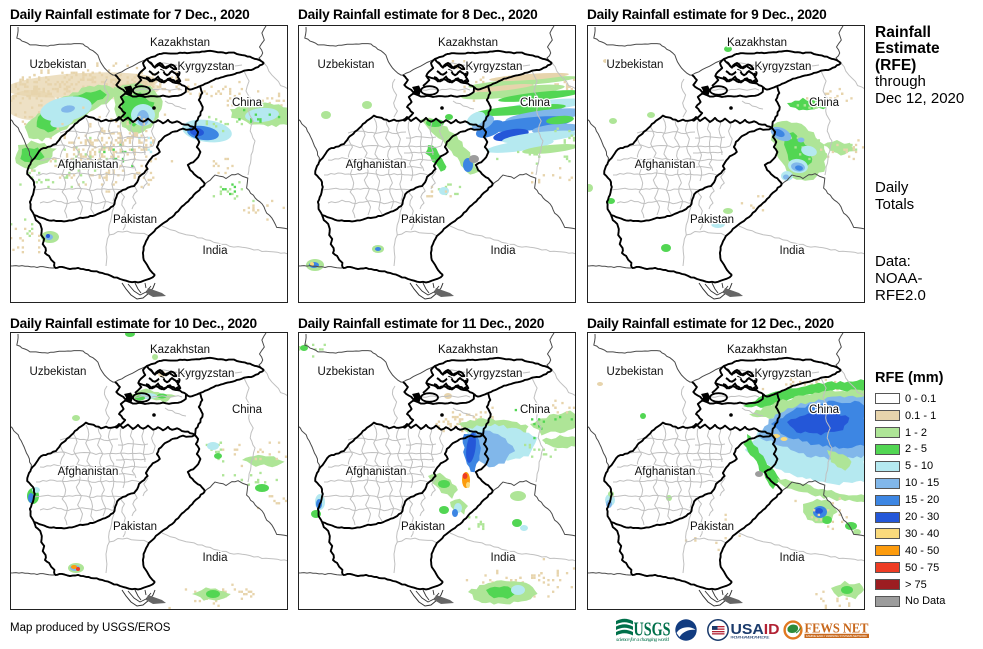 This screenshot has height=649, width=983. Describe the element at coordinates (837, 628) in the screenshot. I see `svg-text: FEWS NET` at that location.